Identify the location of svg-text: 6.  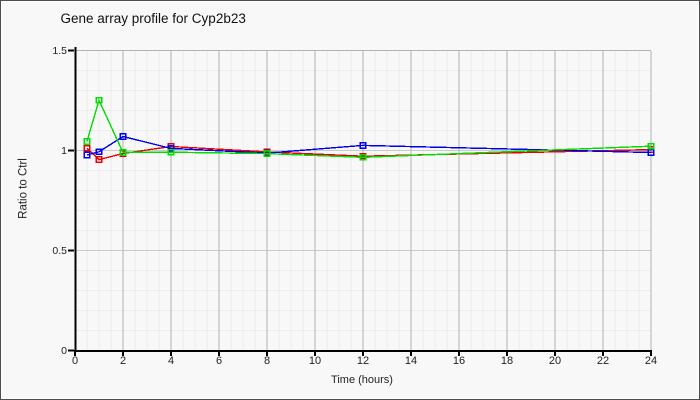
(219, 361).